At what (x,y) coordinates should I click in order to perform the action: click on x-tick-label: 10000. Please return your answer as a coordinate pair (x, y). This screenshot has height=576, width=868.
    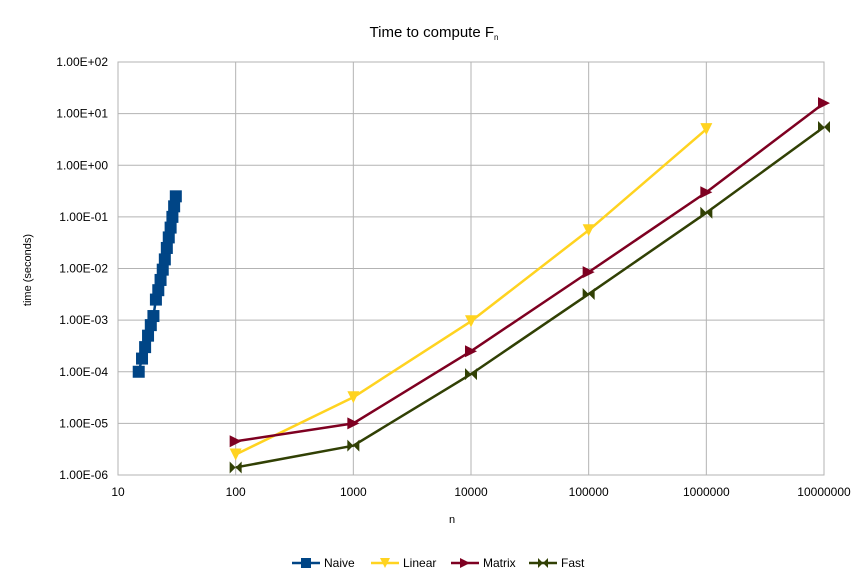
    Looking at the image, I should click on (471, 492).